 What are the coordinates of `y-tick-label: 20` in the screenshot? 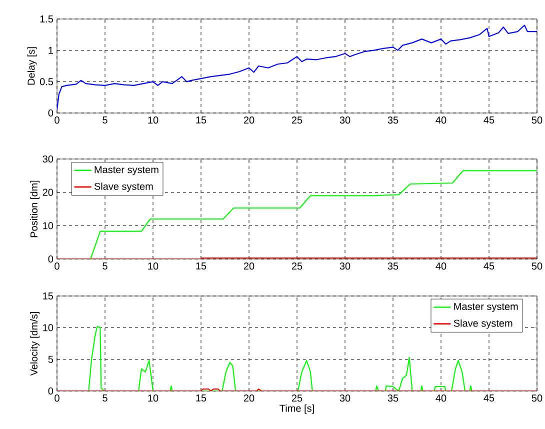 It's located at (48, 192).